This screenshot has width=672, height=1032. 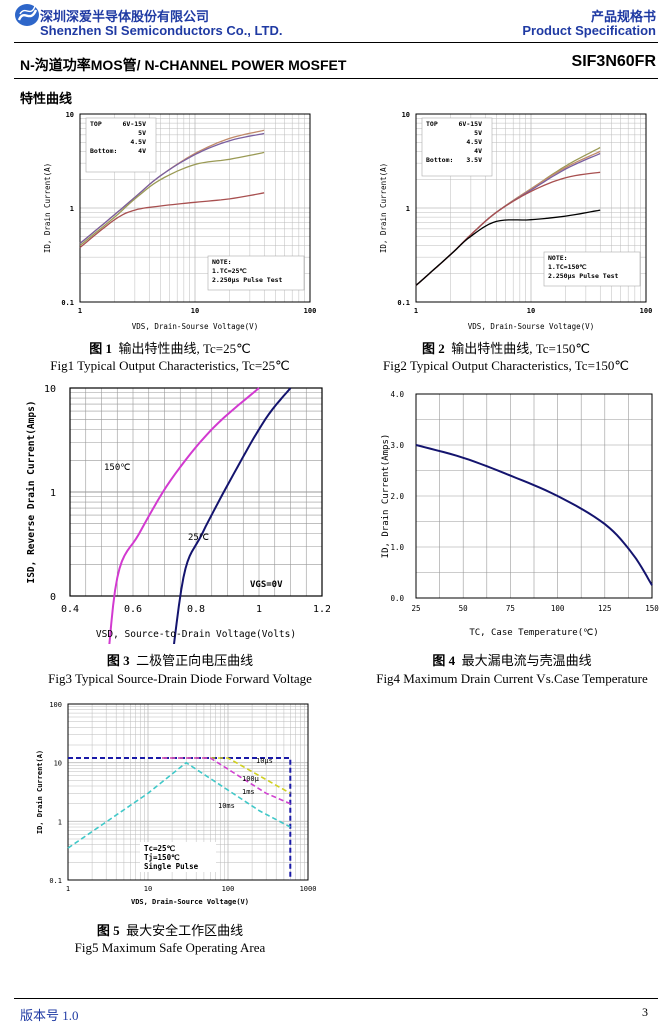 What do you see at coordinates (170, 947) in the screenshot?
I see `fig5-caption-en: Fig5 Maximum Safe Operating Area` at bounding box center [170, 947].